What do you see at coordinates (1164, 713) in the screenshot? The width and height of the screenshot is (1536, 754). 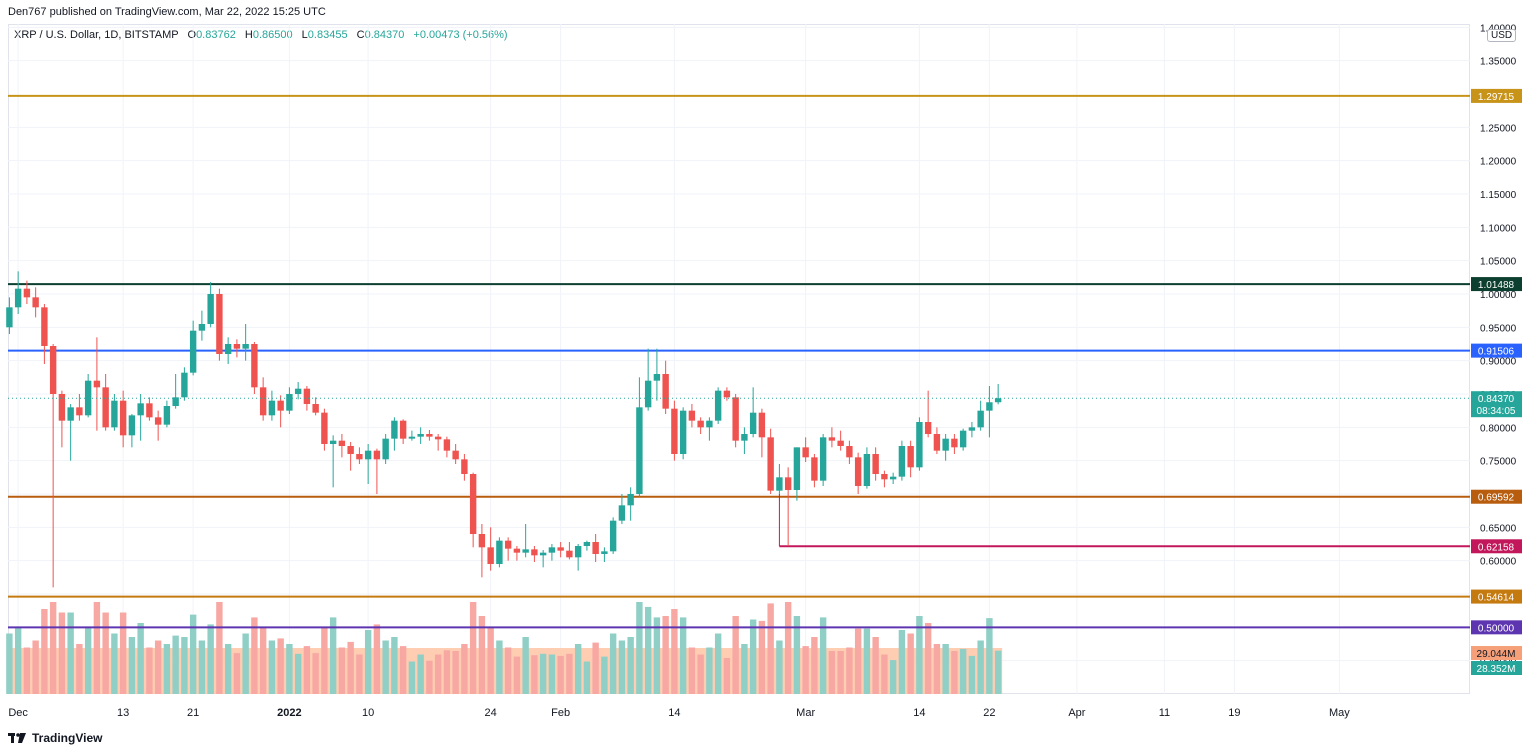 I see `x-tick-label: 11` at bounding box center [1164, 713].